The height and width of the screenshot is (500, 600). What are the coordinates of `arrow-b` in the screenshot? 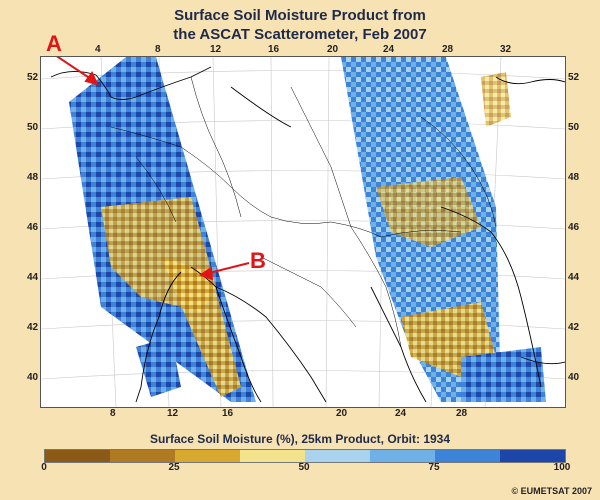 It's located at (229, 268).